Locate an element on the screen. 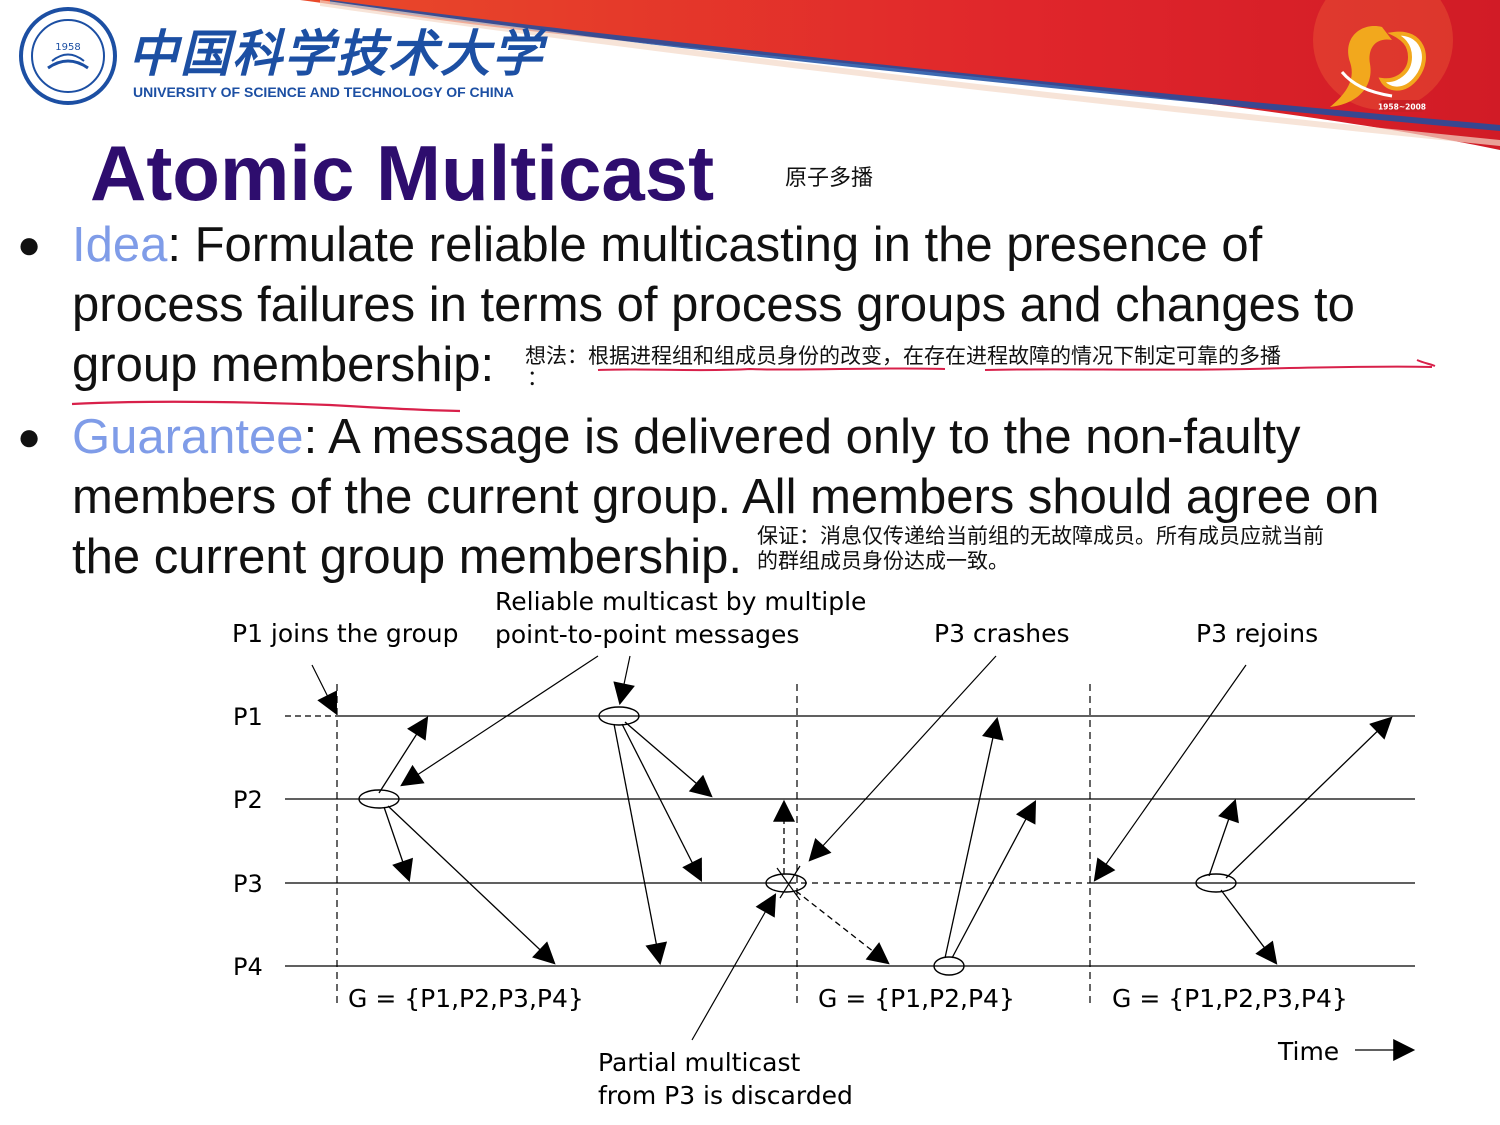 This screenshot has width=1500, height=1125. slide-title: Atomic Multicast is located at coordinates (402, 173).